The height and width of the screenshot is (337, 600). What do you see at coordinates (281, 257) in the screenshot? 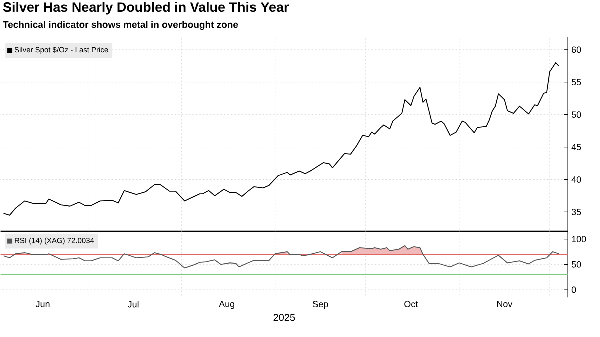
I see `line-series` at bounding box center [281, 257].